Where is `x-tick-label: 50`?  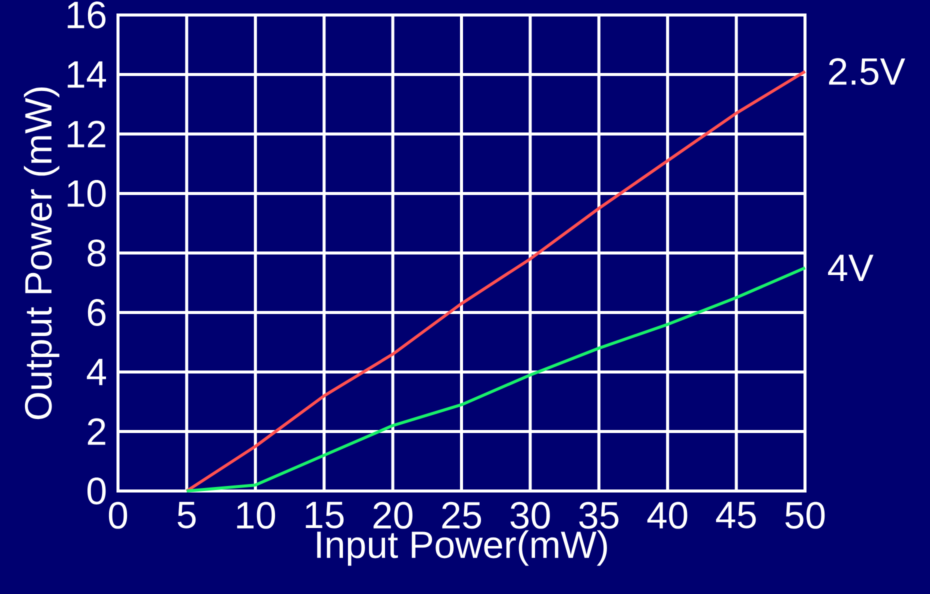
x-tick-label: 50 is located at coordinates (805, 515).